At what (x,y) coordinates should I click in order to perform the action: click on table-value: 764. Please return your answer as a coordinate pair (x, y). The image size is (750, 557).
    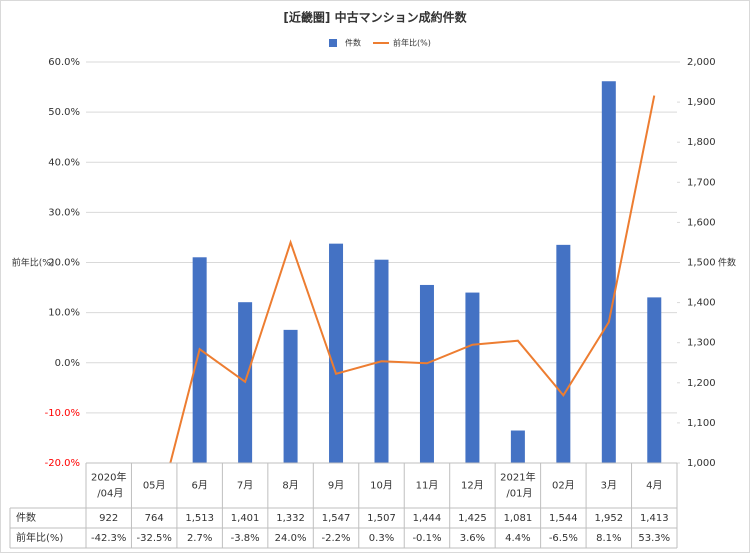
    Looking at the image, I should click on (154, 518).